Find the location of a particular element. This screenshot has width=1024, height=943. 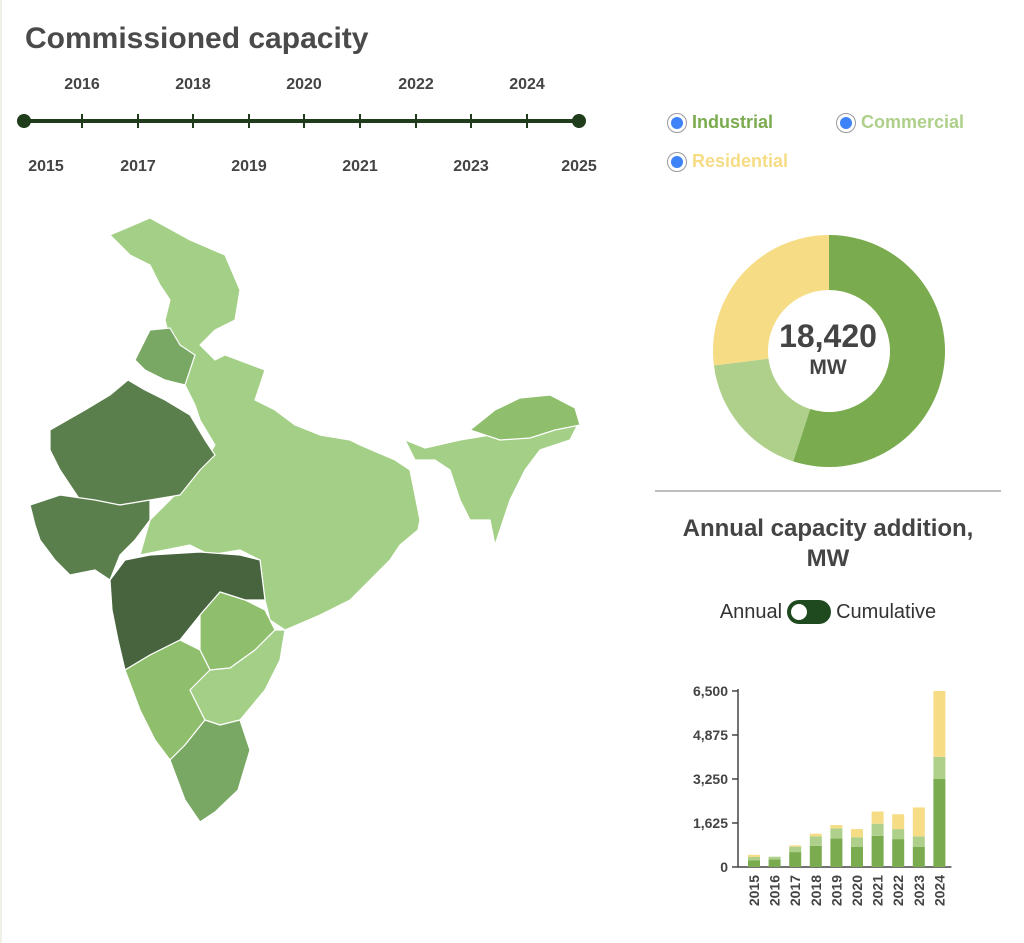

map-region-punjab is located at coordinates (165, 356).